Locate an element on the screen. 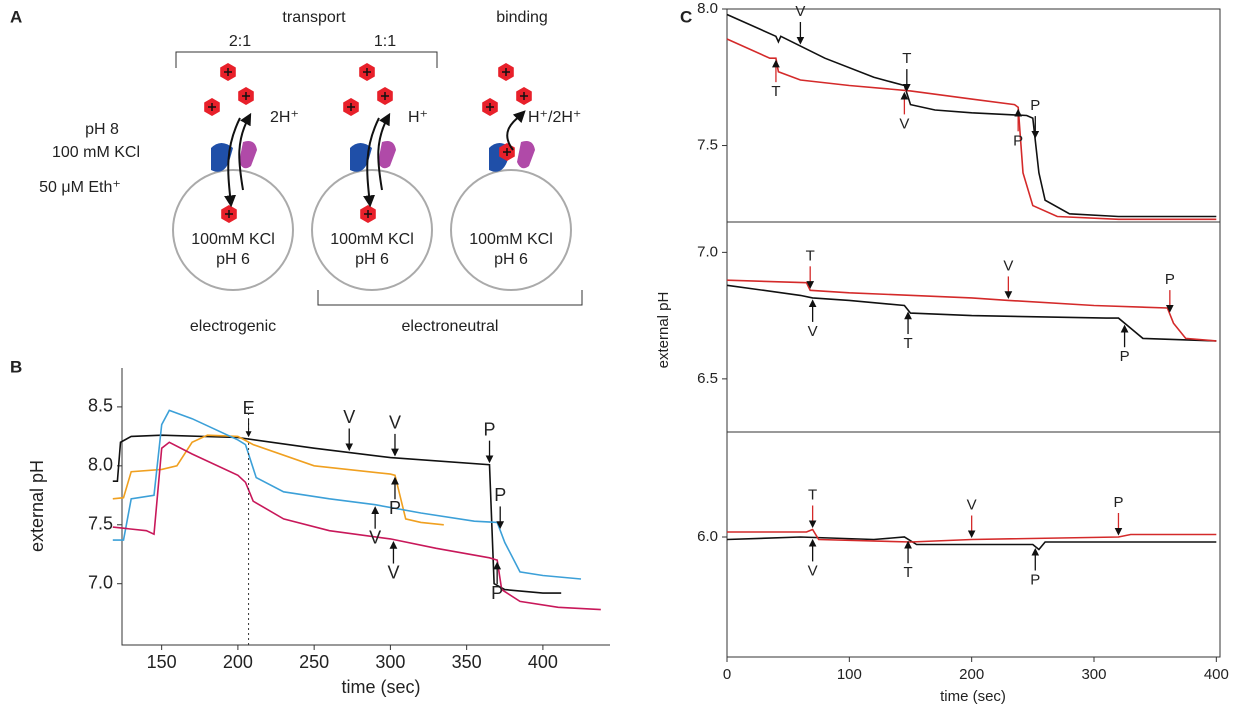  x-axis-label: time (sec) is located at coordinates (973, 696).